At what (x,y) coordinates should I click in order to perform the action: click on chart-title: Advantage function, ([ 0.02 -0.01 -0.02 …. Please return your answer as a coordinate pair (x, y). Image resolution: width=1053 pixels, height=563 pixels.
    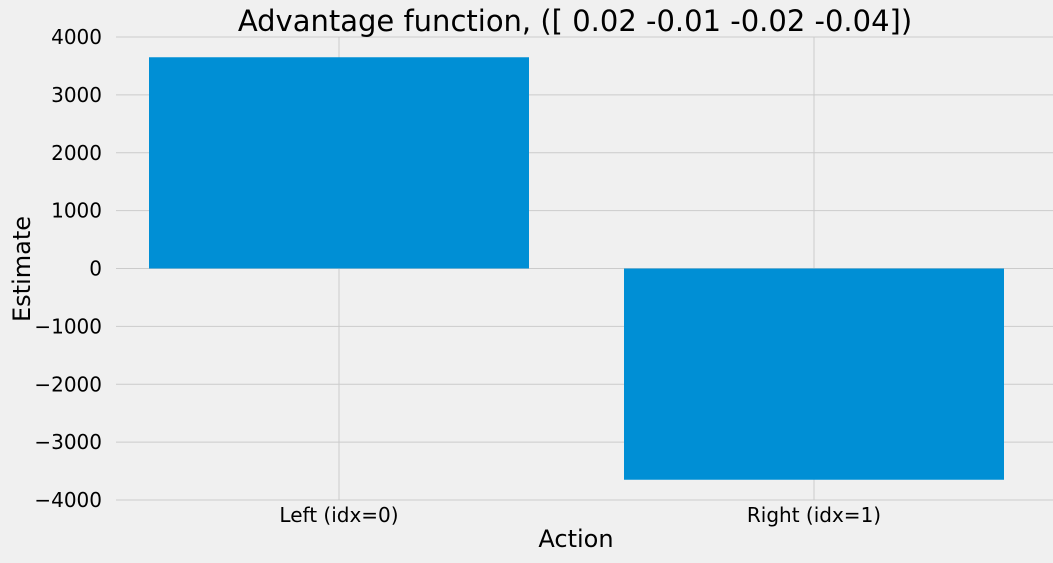
    Looking at the image, I should click on (575, 21).